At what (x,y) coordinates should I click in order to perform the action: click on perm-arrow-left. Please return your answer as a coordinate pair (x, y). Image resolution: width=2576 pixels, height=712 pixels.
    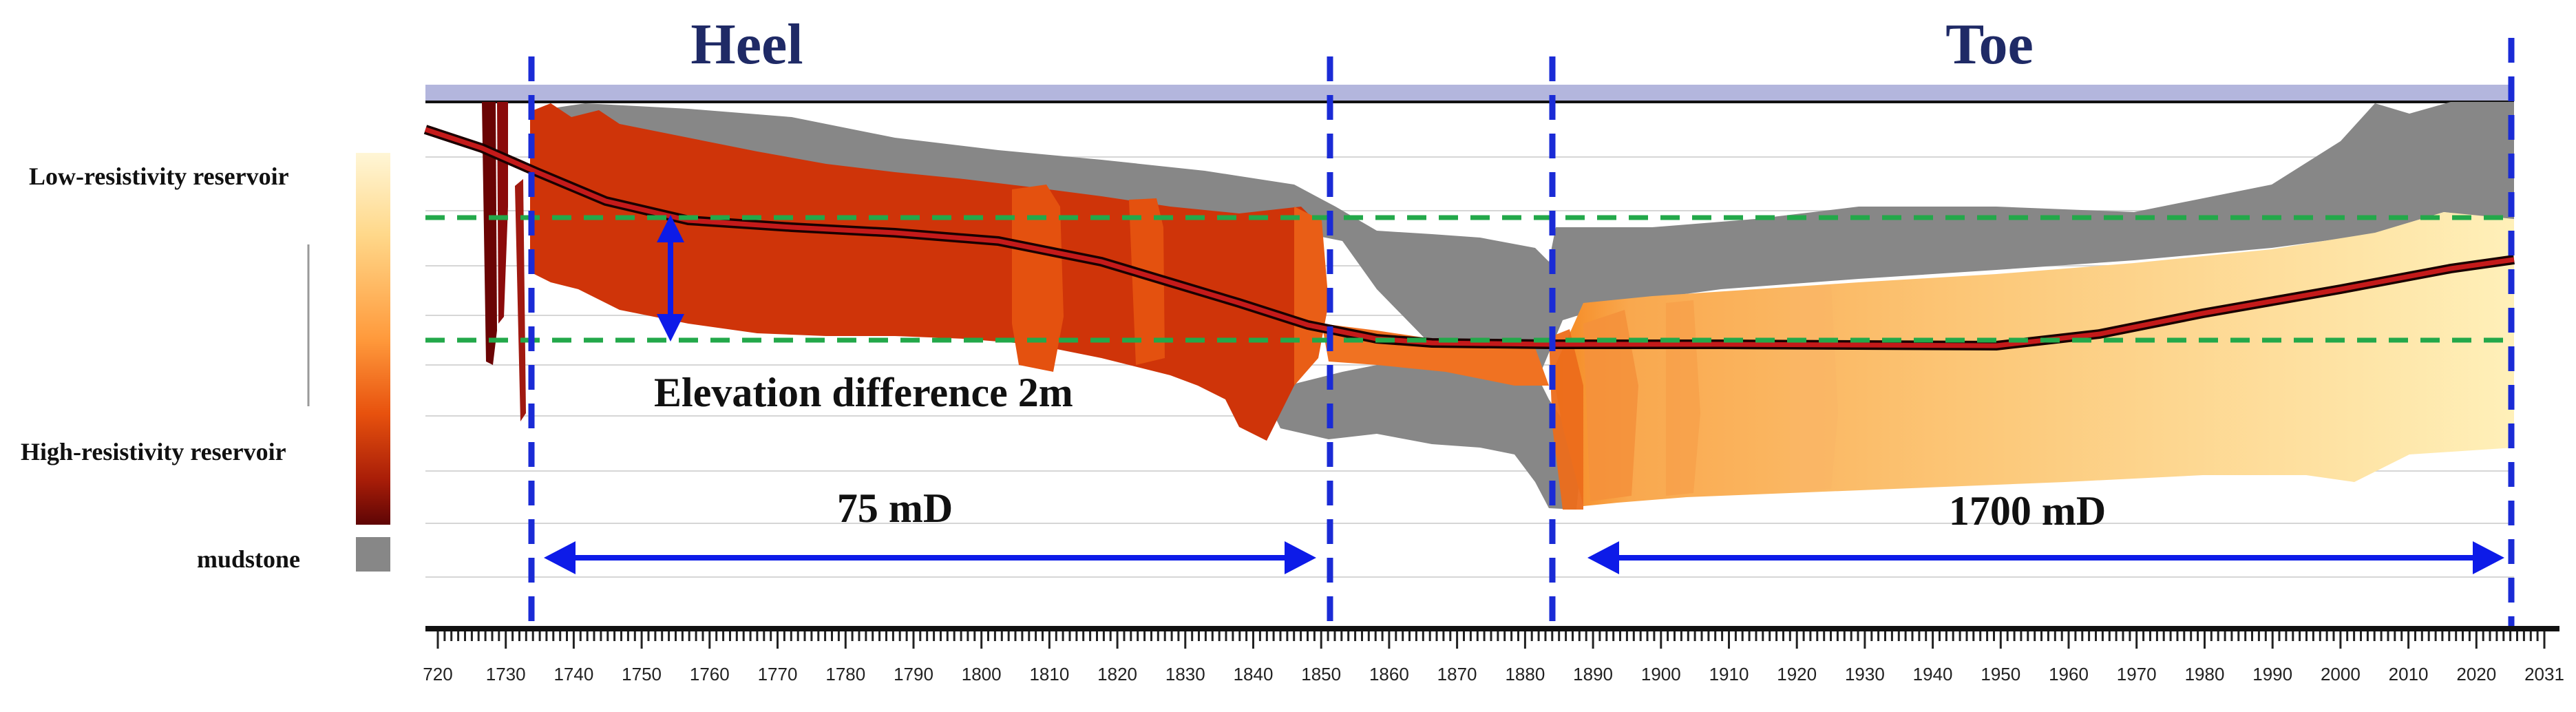
    Looking at the image, I should click on (930, 557).